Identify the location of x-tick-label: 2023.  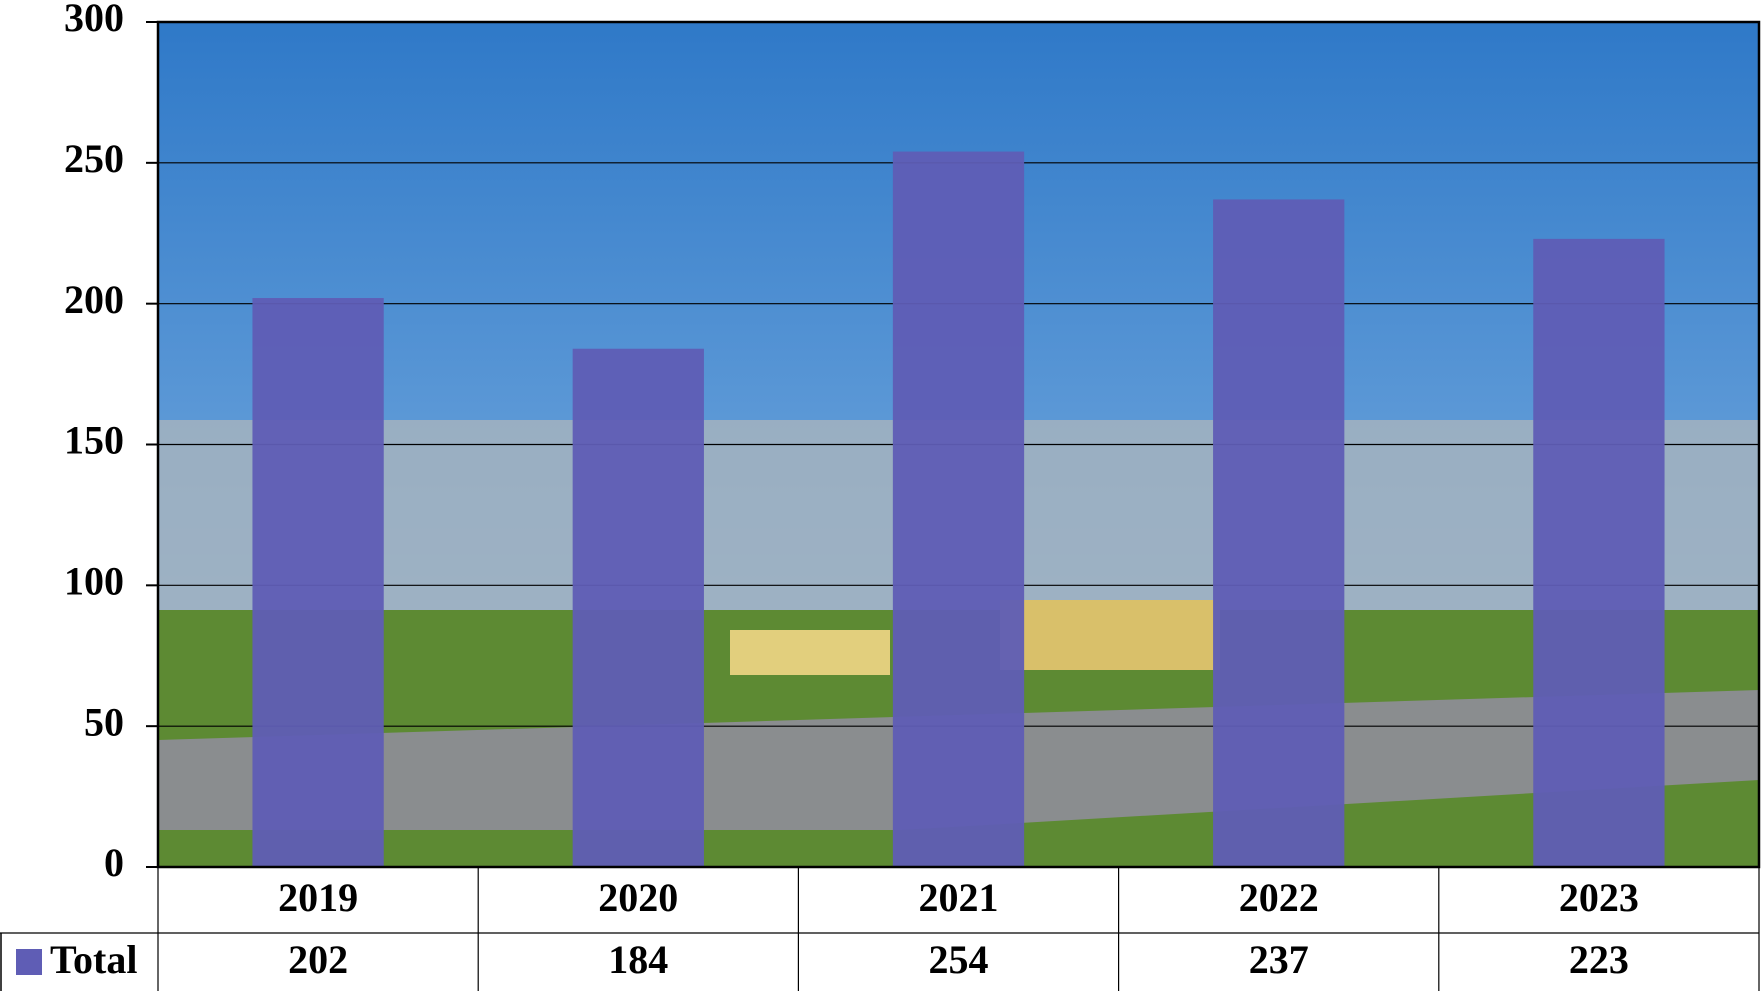
(1599, 897).